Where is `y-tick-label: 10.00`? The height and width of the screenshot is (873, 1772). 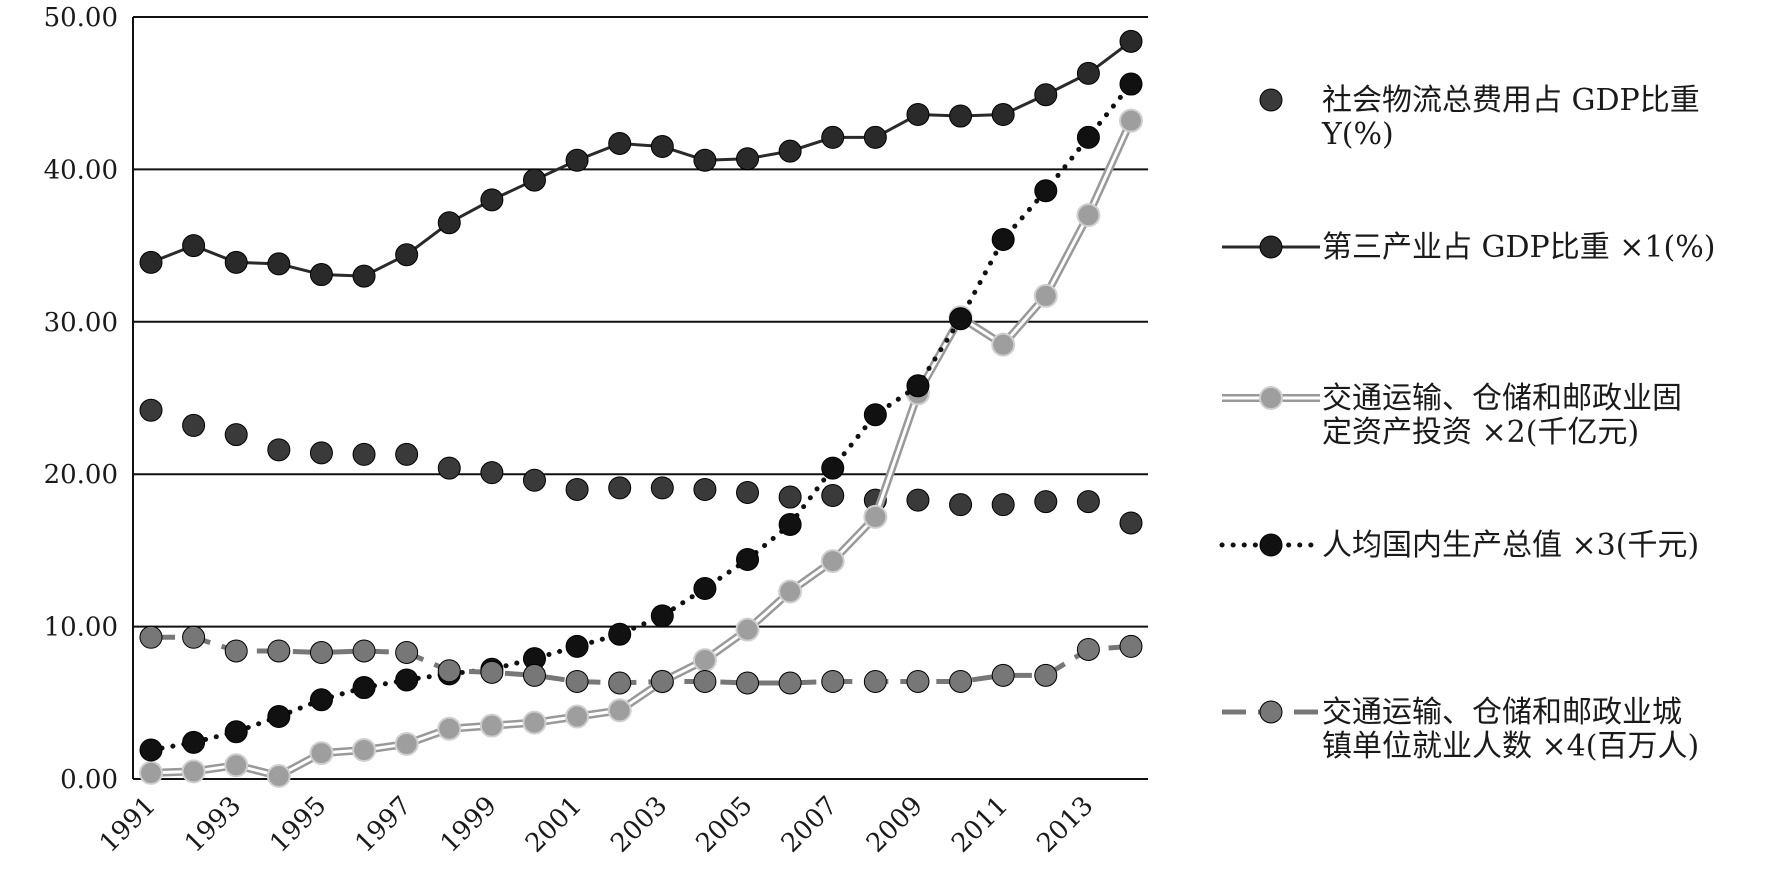 y-tick-label: 10.00 is located at coordinates (81, 628).